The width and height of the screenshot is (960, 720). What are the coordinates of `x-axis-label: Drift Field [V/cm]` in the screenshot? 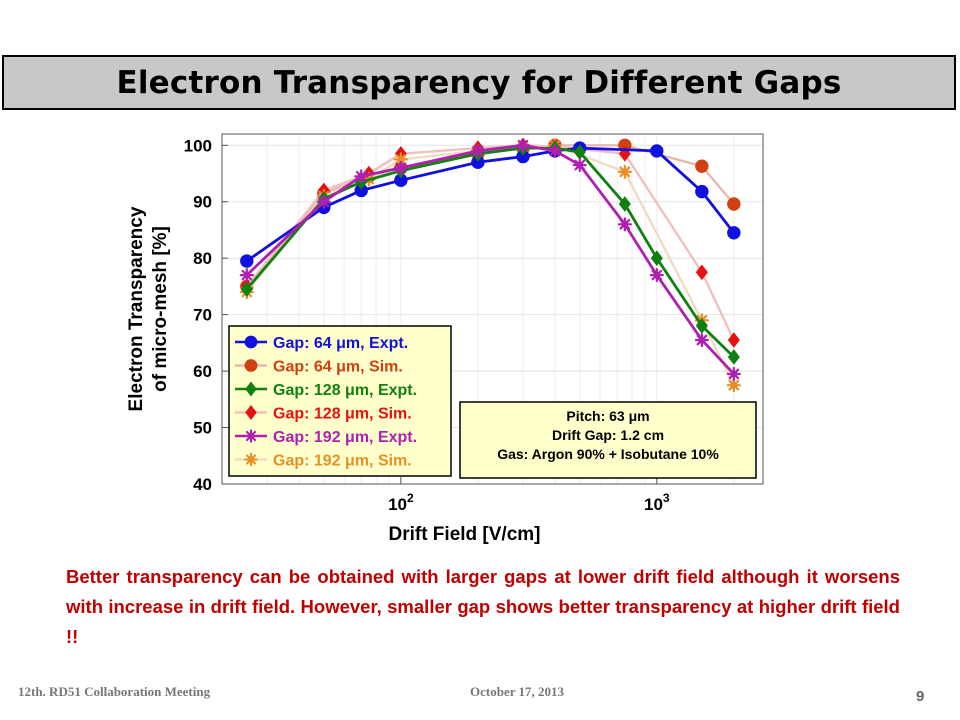 It's located at (464, 534).